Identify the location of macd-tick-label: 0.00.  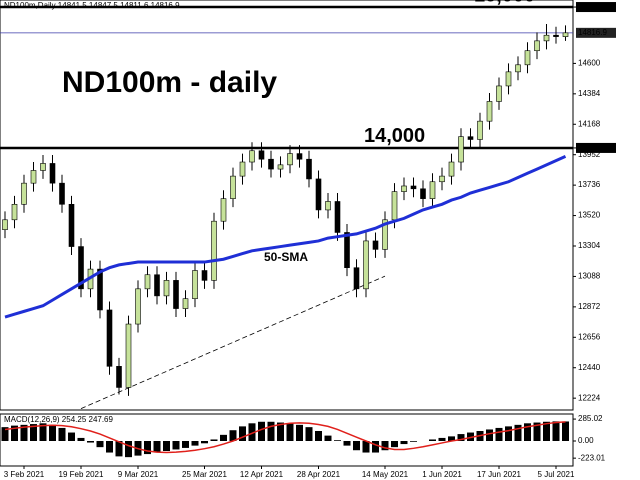
(586, 440).